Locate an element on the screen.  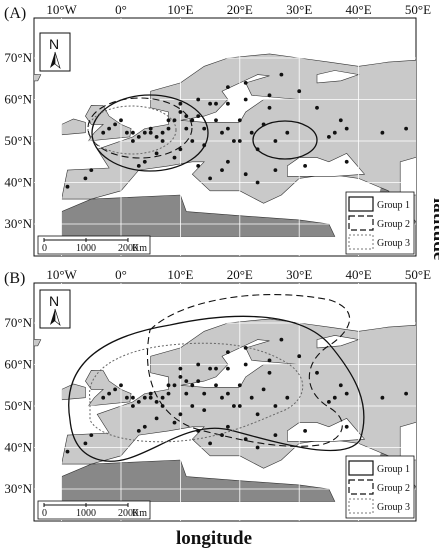
group1-range-east is located at coordinates (285, 140).